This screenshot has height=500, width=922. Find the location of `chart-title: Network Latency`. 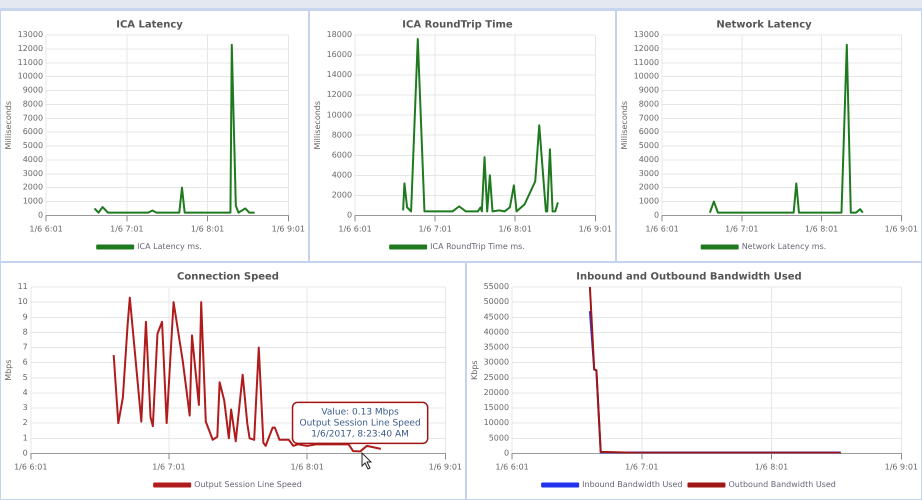

chart-title: Network Latency is located at coordinates (764, 25).